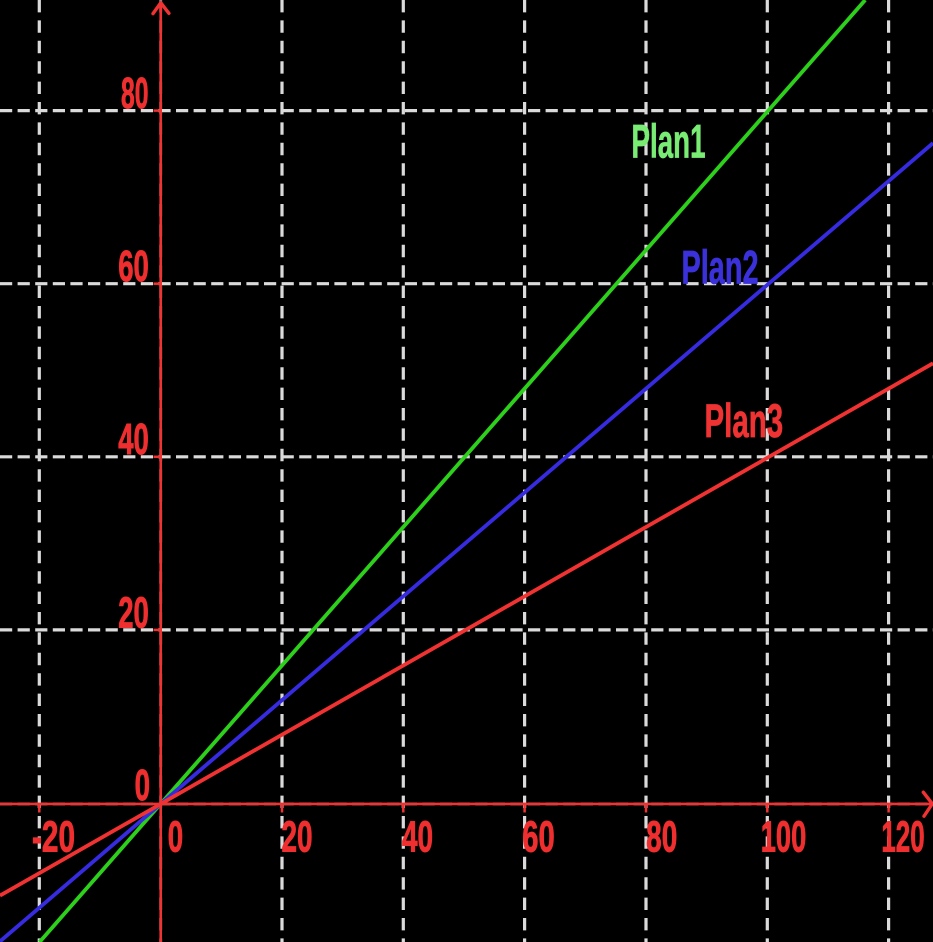 The height and width of the screenshot is (942, 933). What do you see at coordinates (902, 837) in the screenshot?
I see `svg-text: 120` at bounding box center [902, 837].